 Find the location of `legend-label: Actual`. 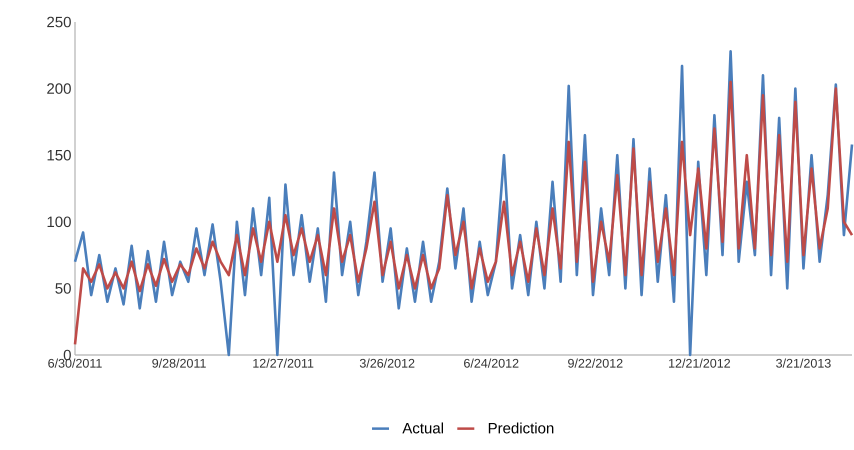

legend-label: Actual is located at coordinates (422, 428).